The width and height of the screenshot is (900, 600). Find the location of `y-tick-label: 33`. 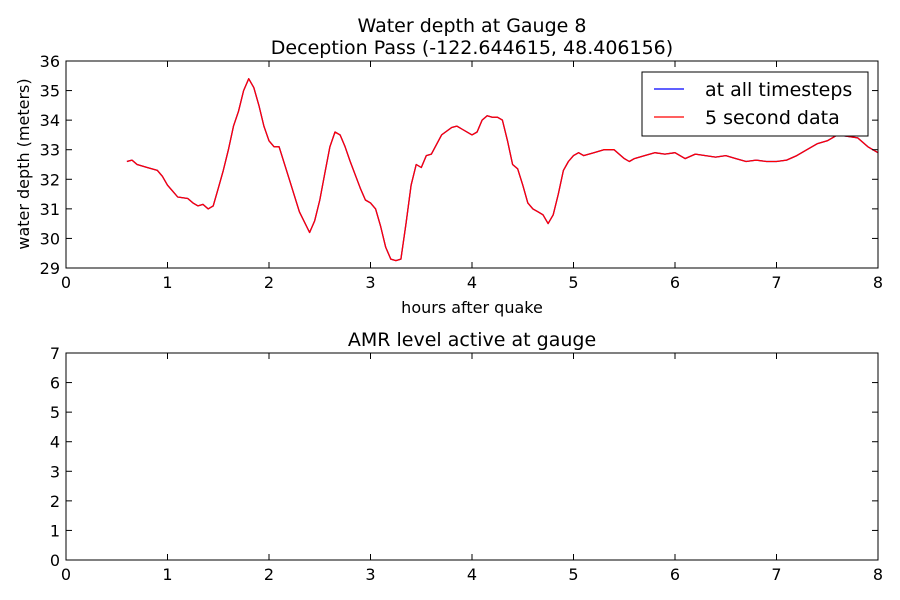

y-tick-label: 33 is located at coordinates (50, 150).